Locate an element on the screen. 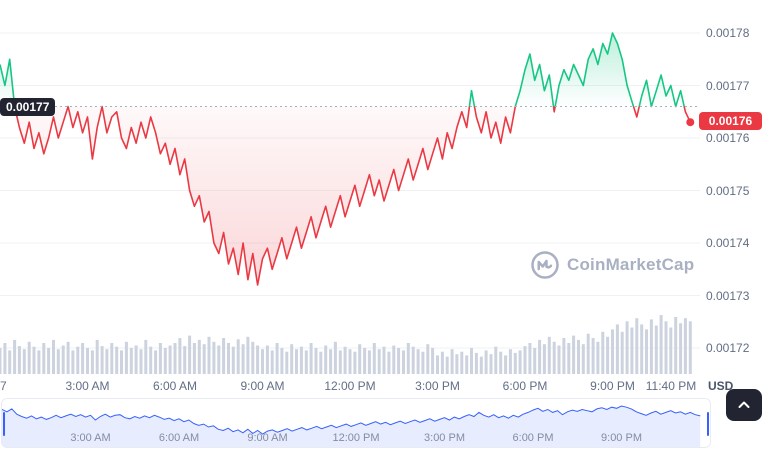 The width and height of the screenshot is (762, 450). x-axis-tick: 9:00 PM is located at coordinates (612, 386).